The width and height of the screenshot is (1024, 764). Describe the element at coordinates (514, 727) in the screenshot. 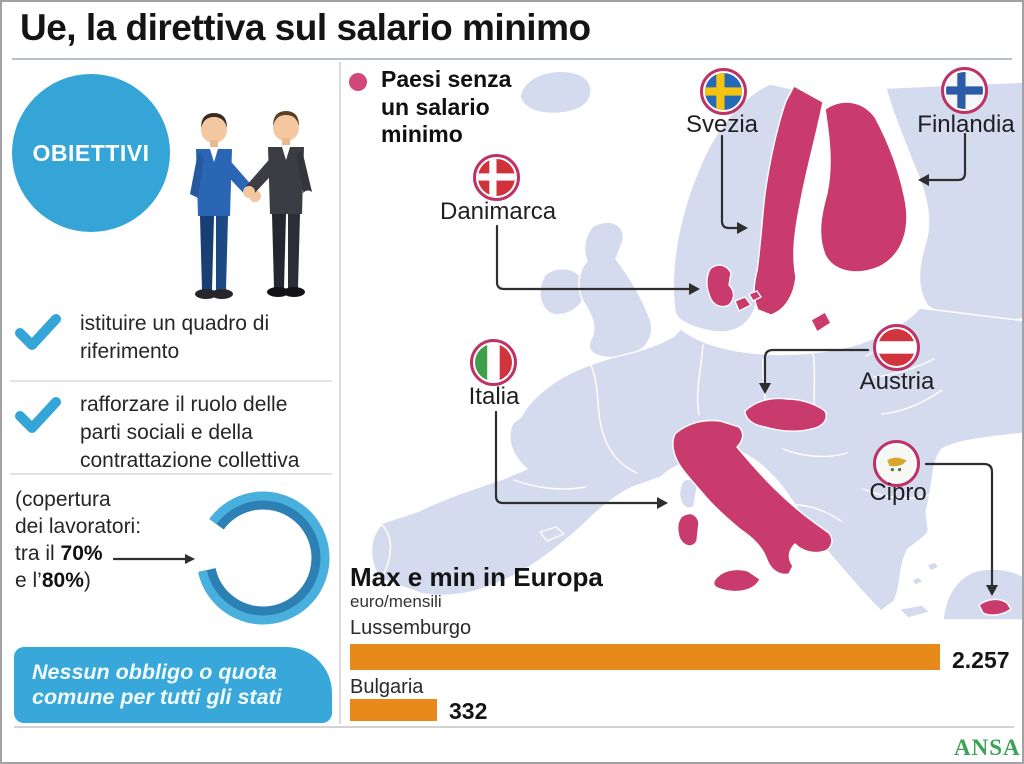

I see `footer-divider` at that location.